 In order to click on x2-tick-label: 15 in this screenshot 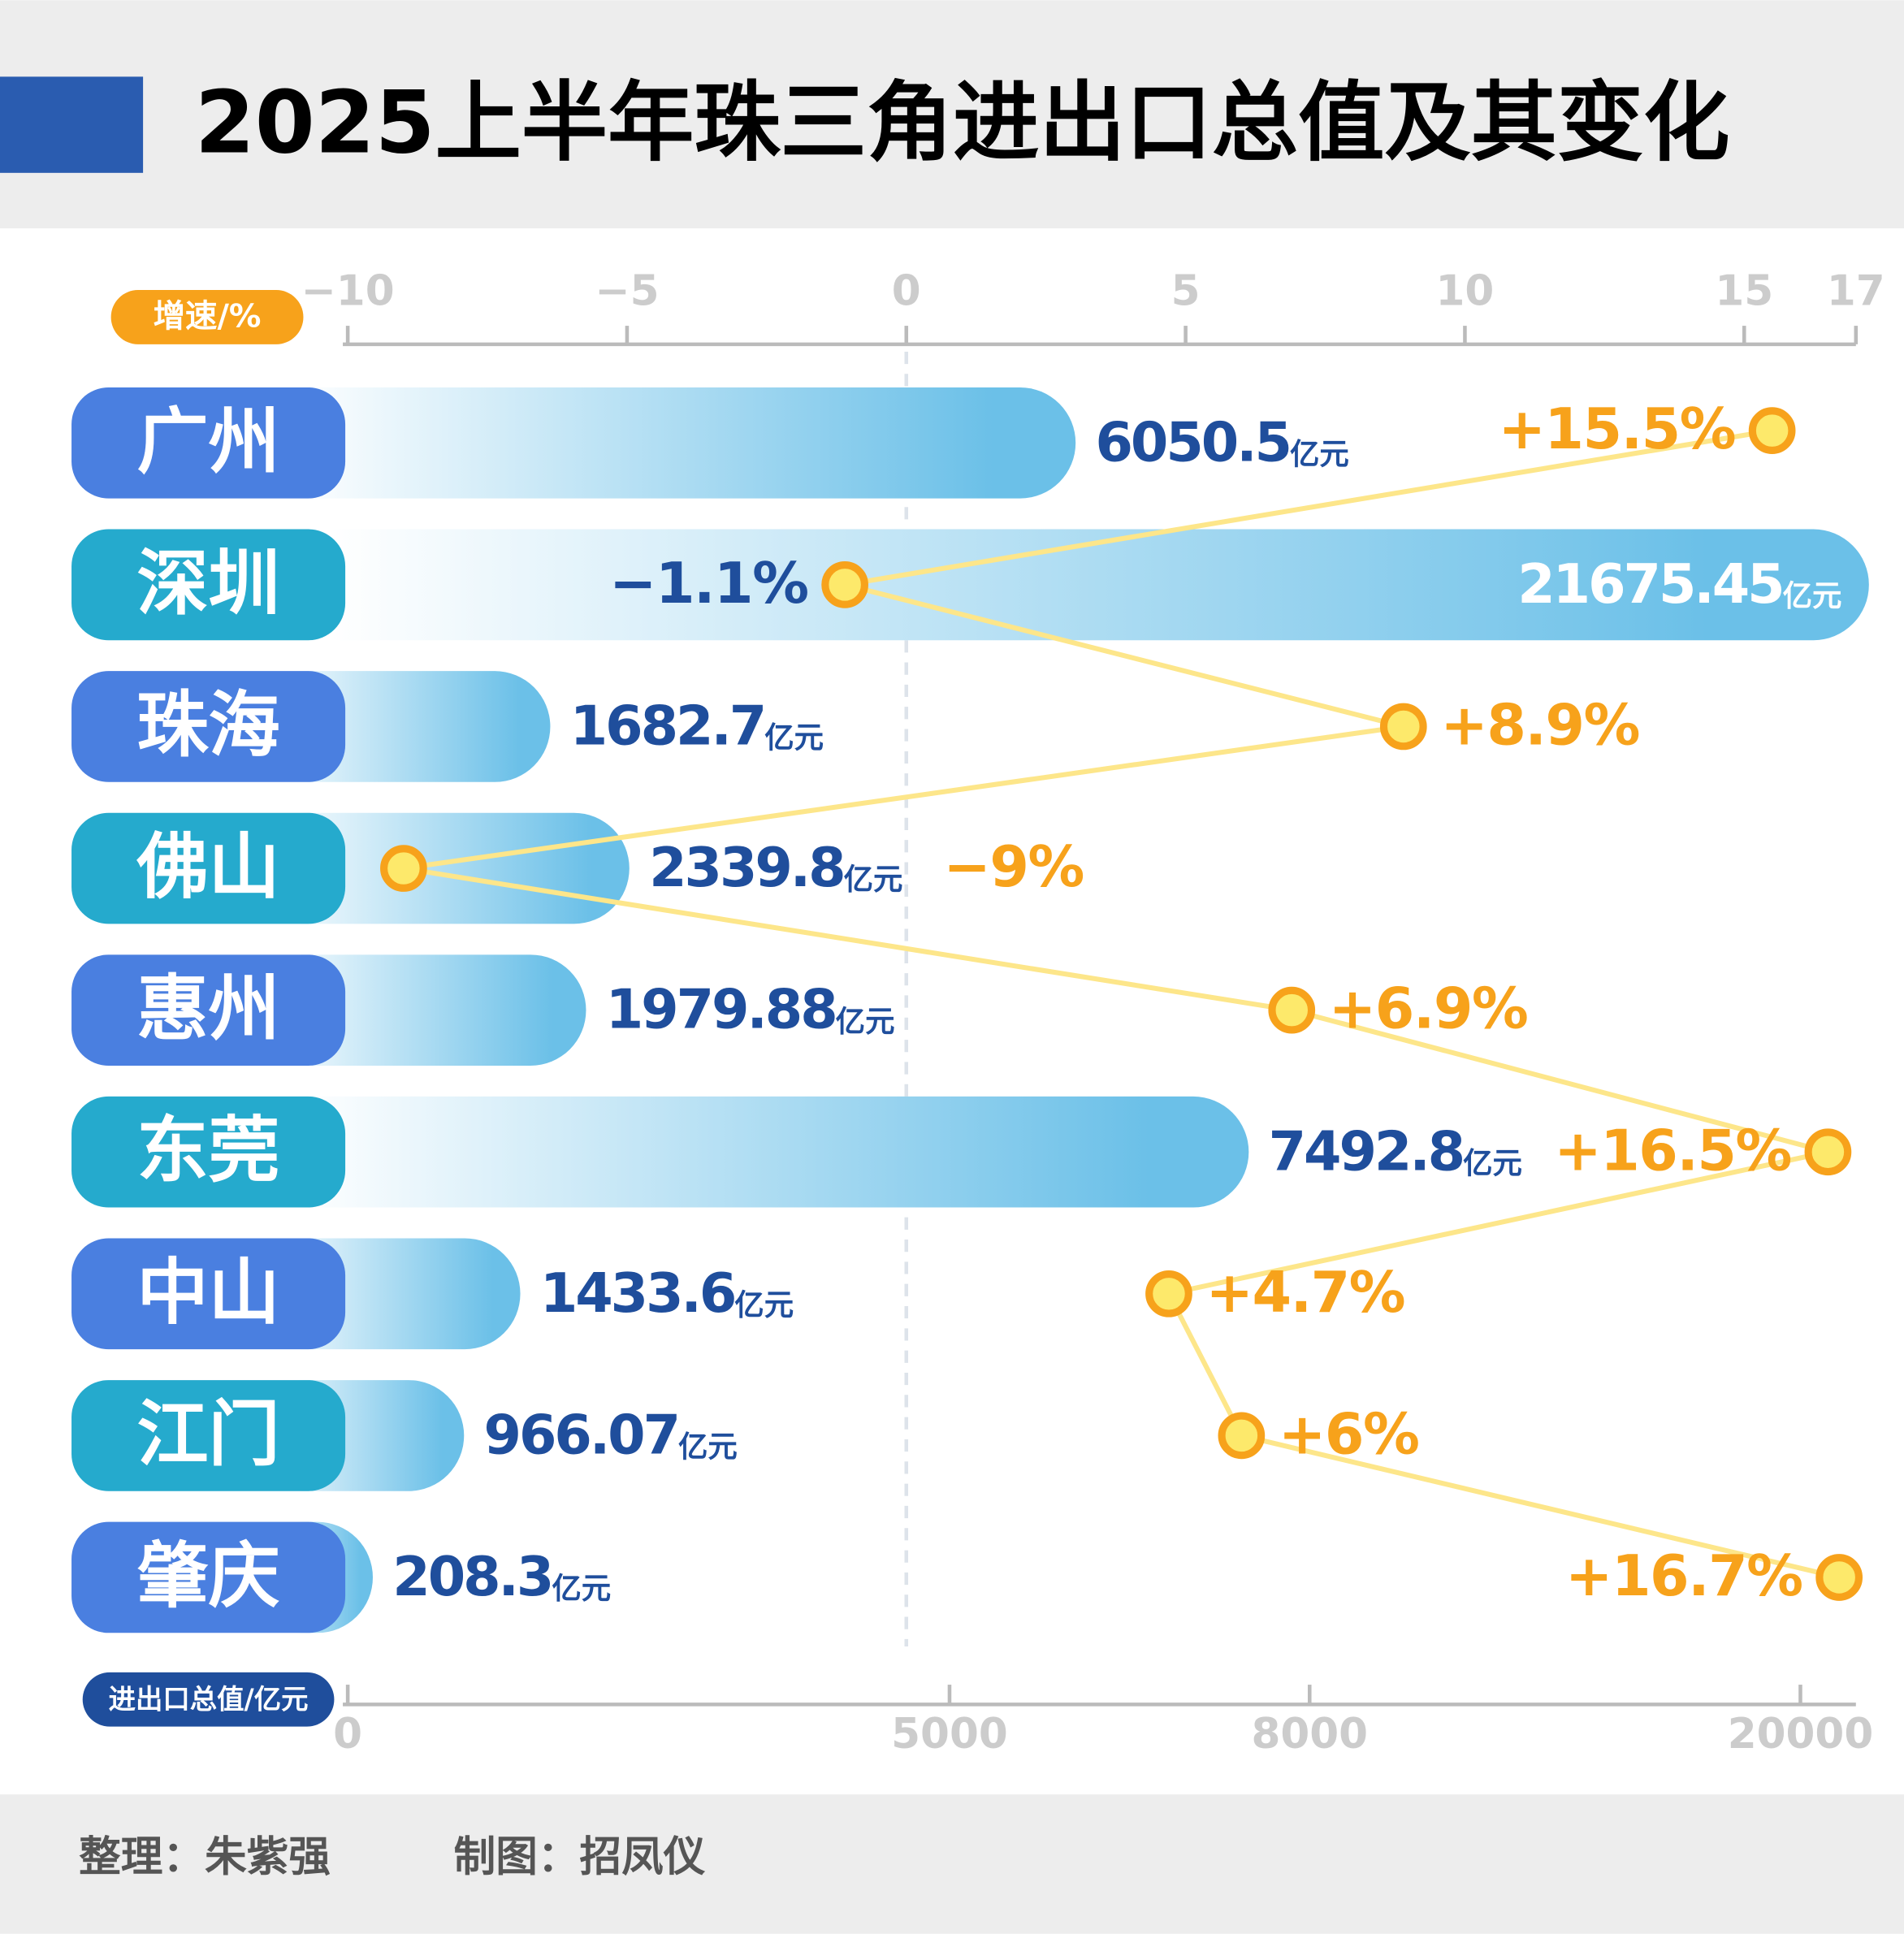, I will do `click(1744, 291)`.